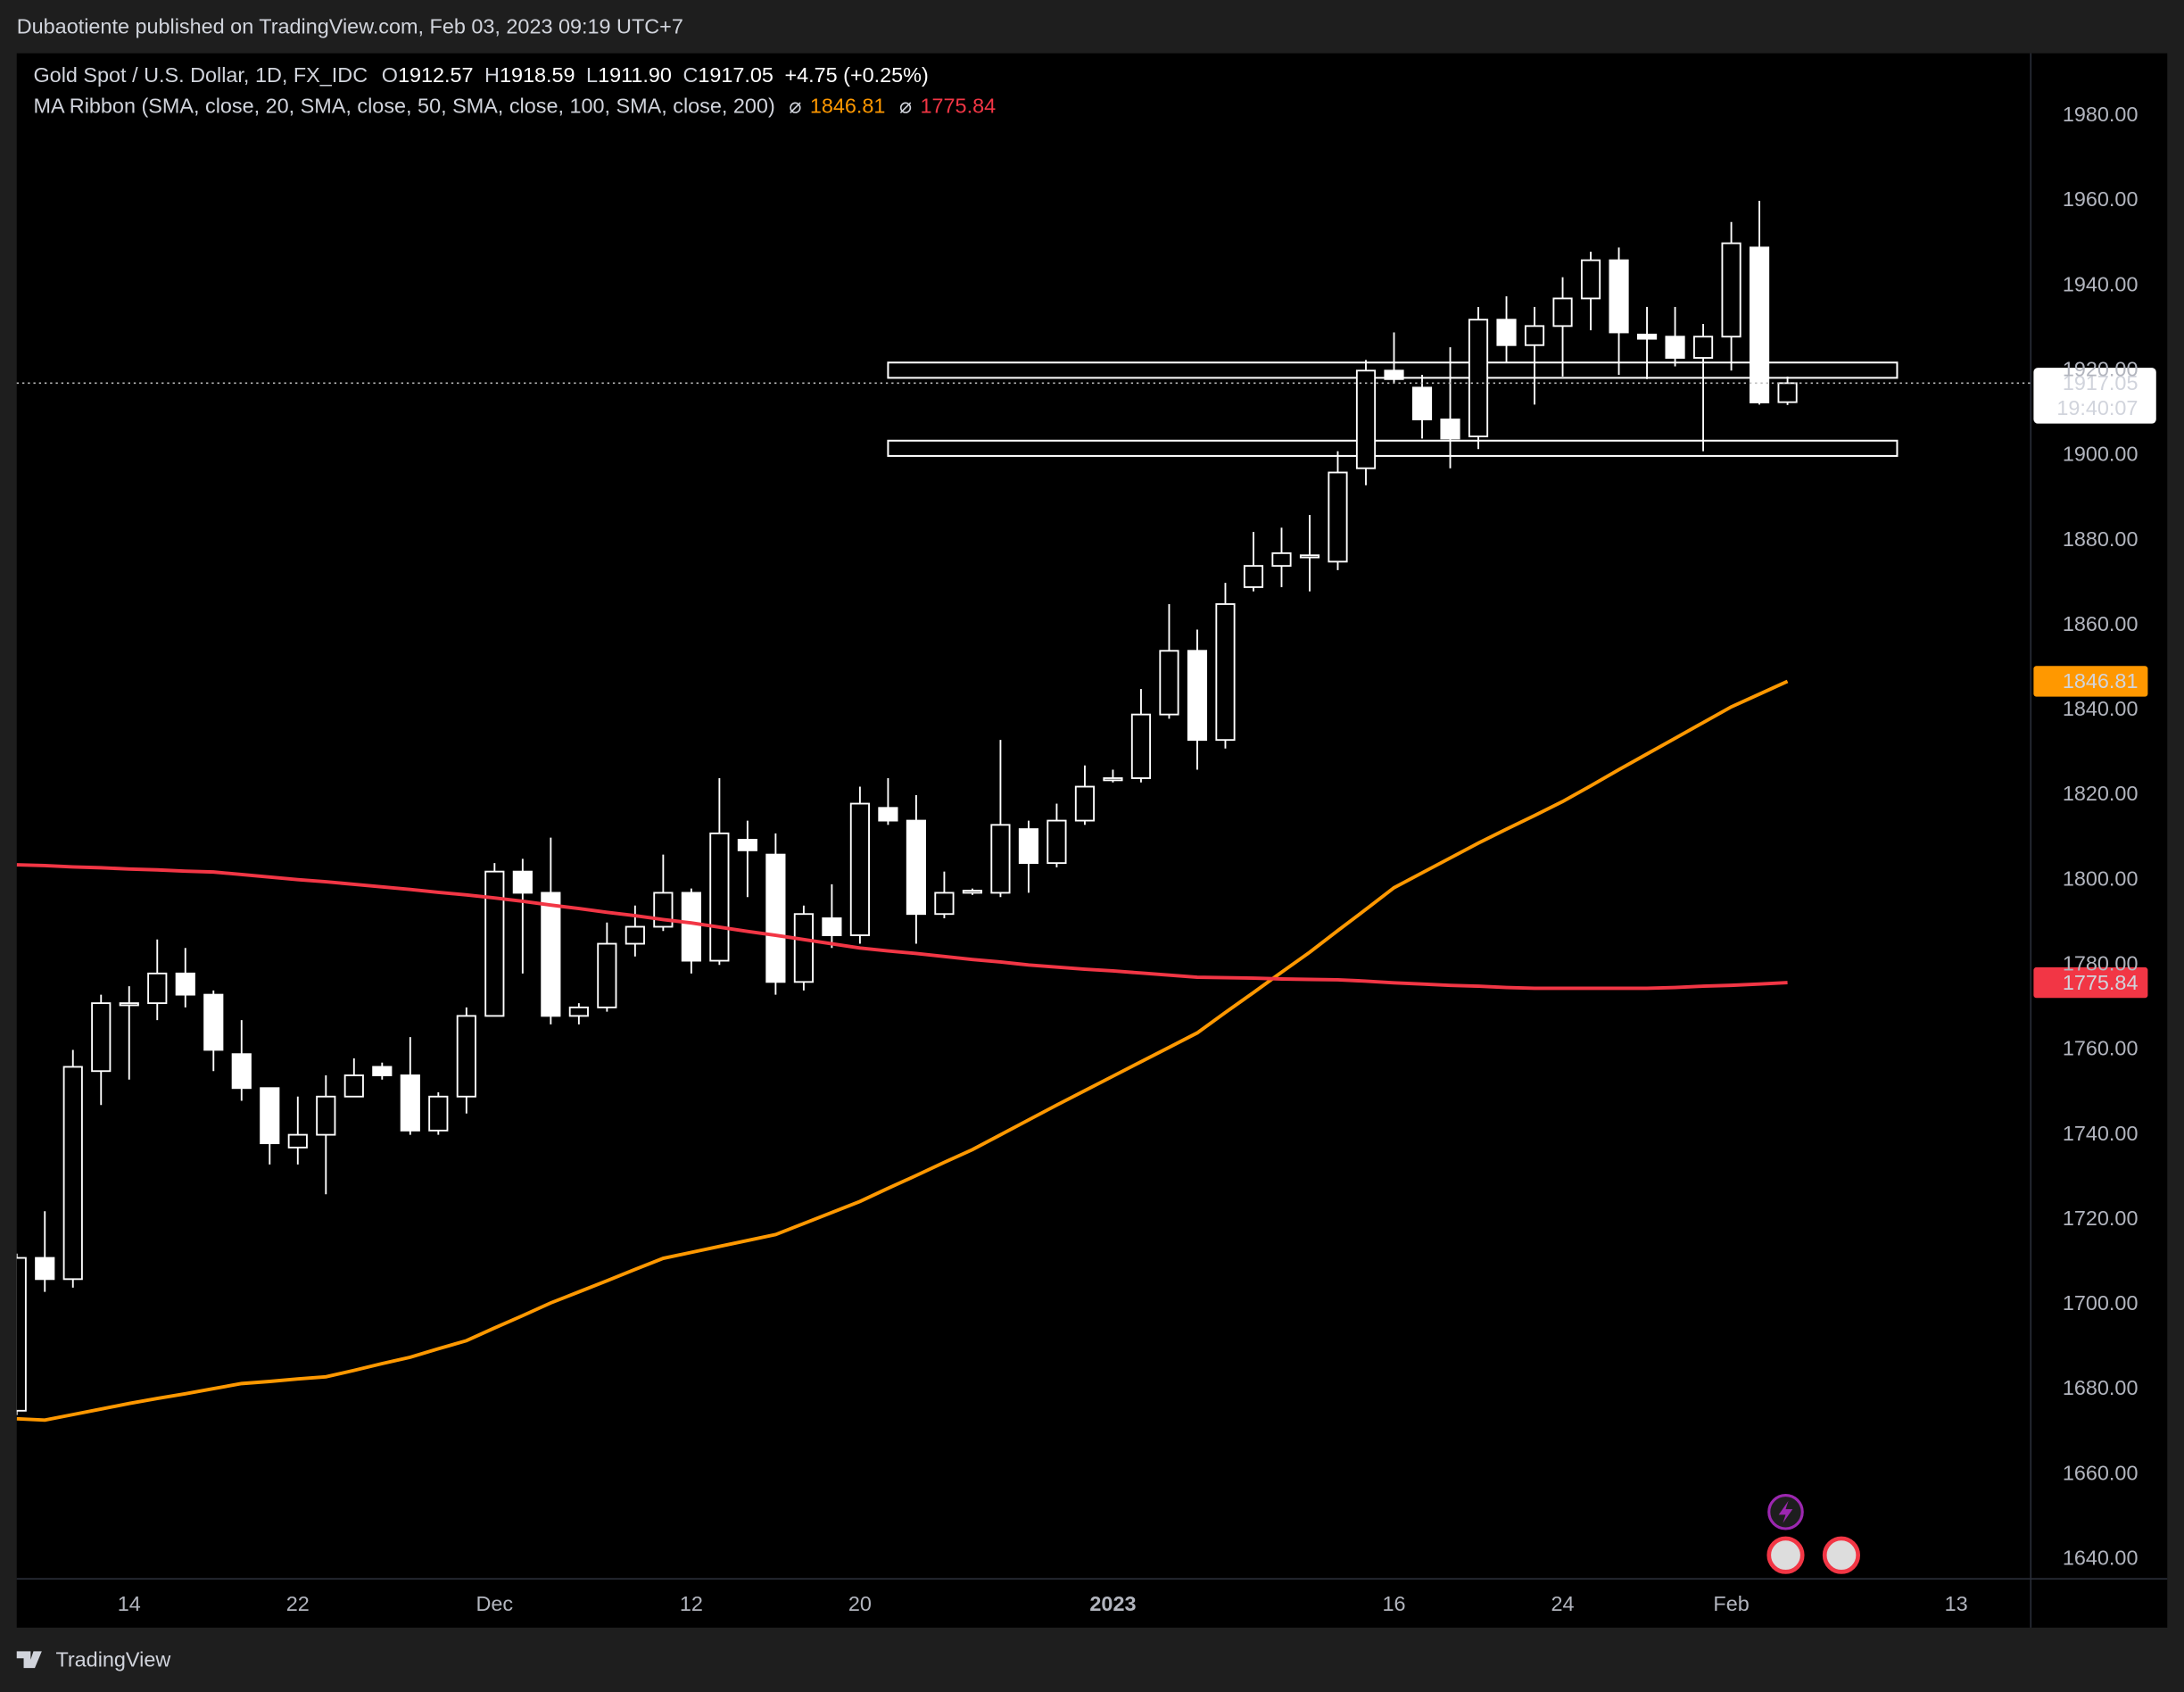  Describe the element at coordinates (736, 75) in the screenshot. I see `legend-value: 1917.05` at that location.